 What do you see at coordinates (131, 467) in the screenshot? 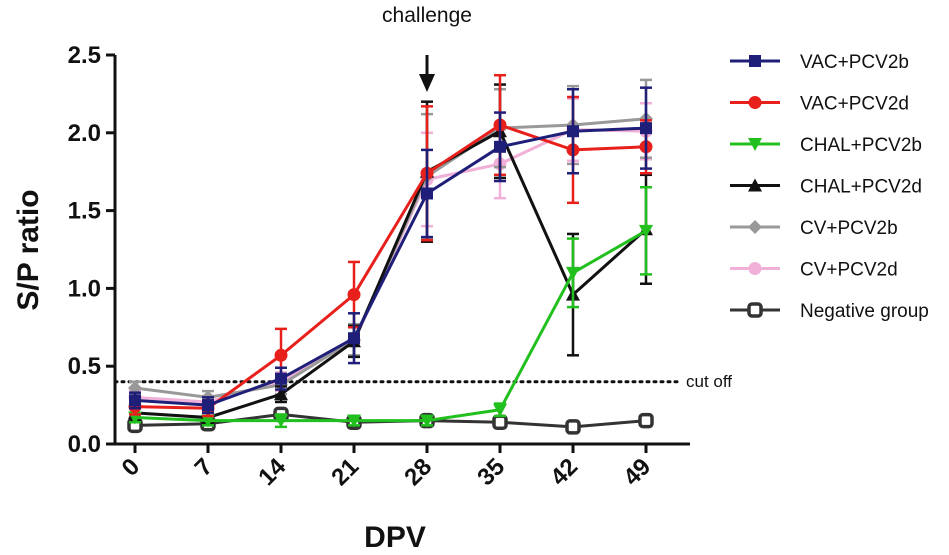
I see `x-tick-label: 0` at bounding box center [131, 467].